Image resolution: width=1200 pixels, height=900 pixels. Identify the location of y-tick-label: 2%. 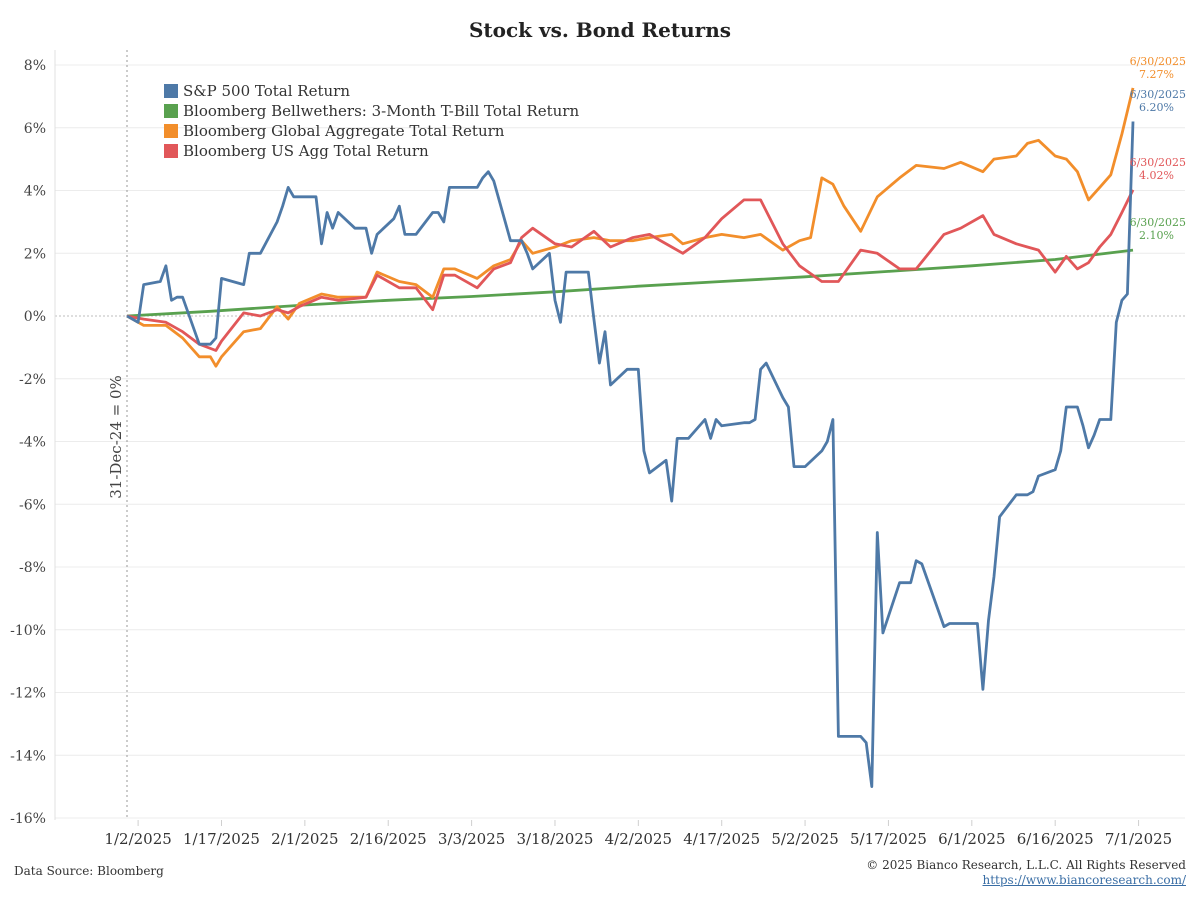
(35, 254).